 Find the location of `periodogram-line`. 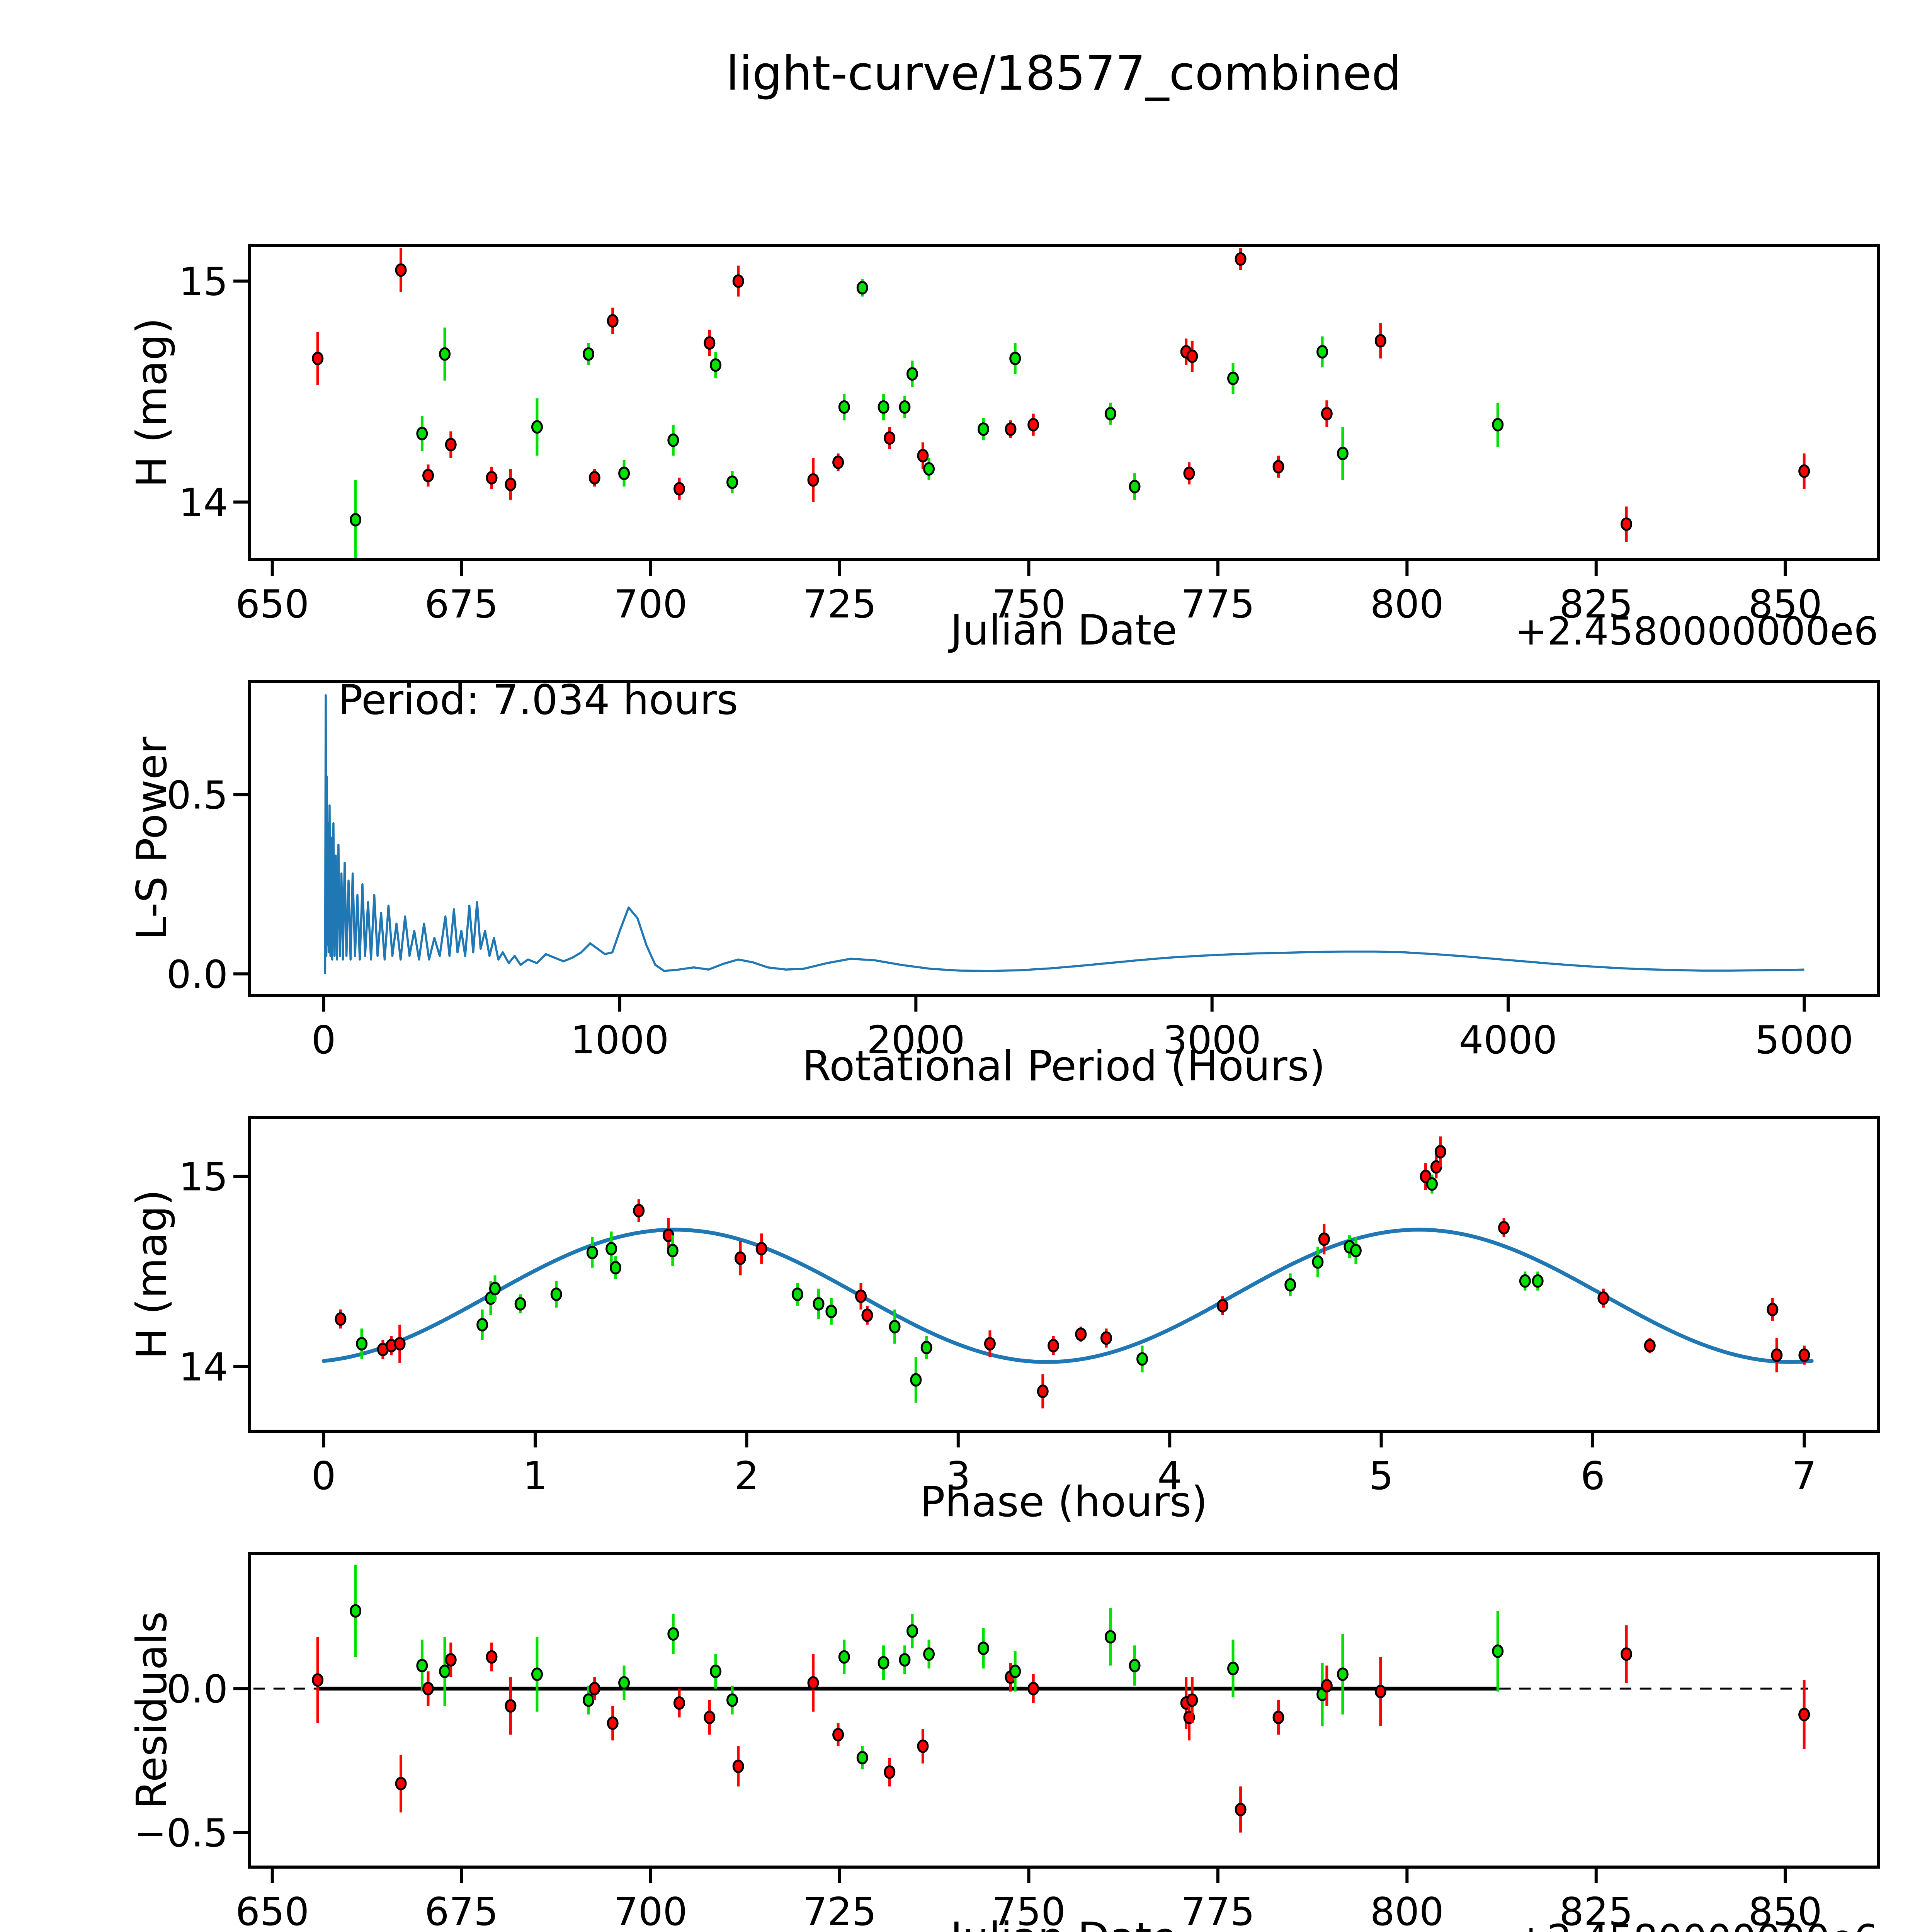

periodogram-line is located at coordinates (1064, 834).